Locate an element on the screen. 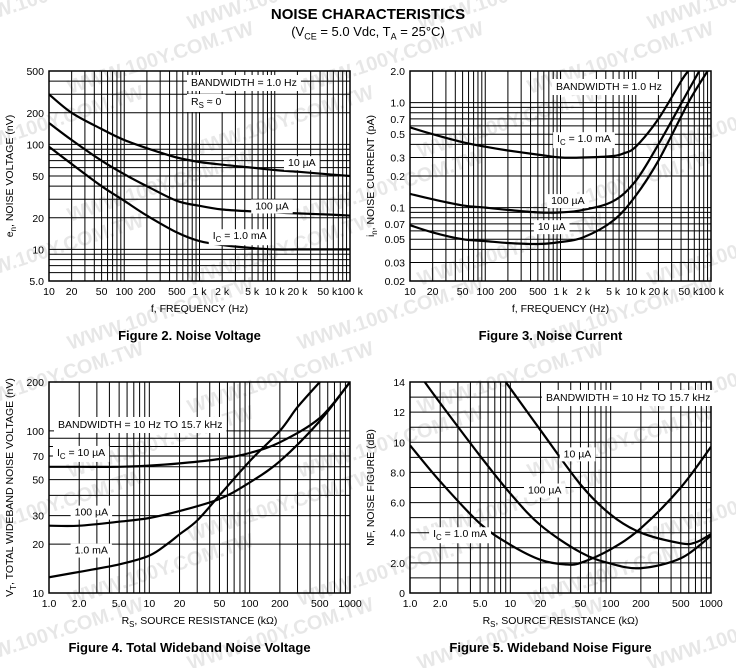 This screenshot has width=736, height=668. y-tick-label: 12 is located at coordinates (399, 413).